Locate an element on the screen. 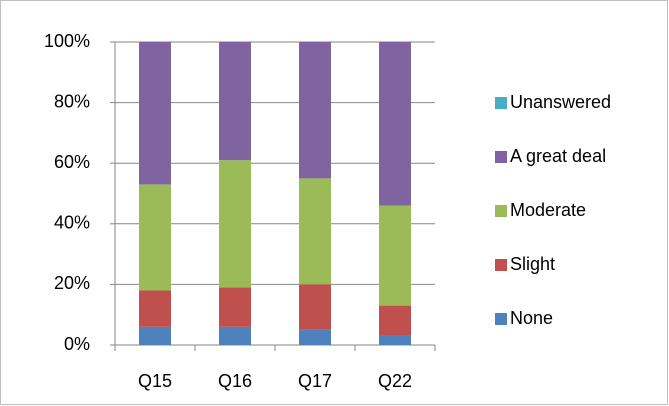 The height and width of the screenshot is (406, 669). y-tick-label: 60% is located at coordinates (72, 162).